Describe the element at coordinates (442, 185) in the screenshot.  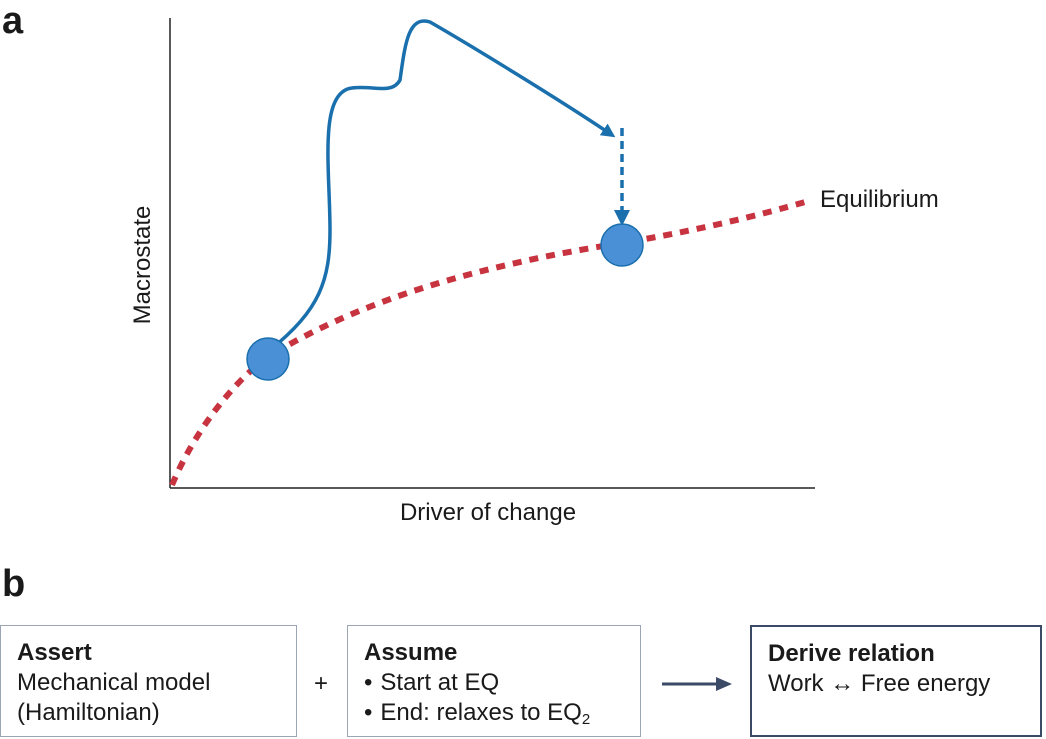
I see `nonequilibrium-path` at that location.